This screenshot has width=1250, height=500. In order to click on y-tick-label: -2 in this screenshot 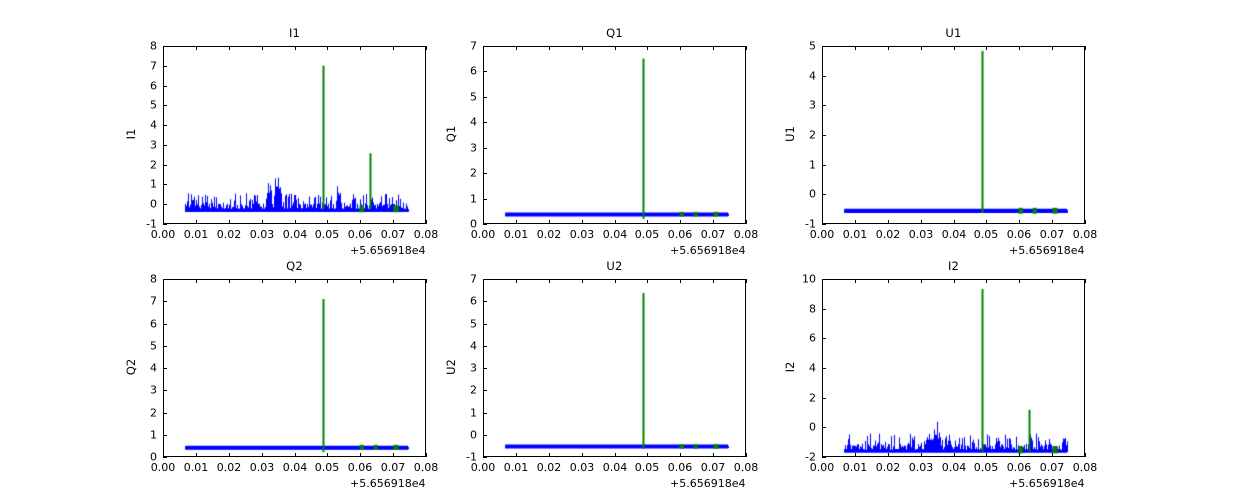, I will do `click(810, 457)`.